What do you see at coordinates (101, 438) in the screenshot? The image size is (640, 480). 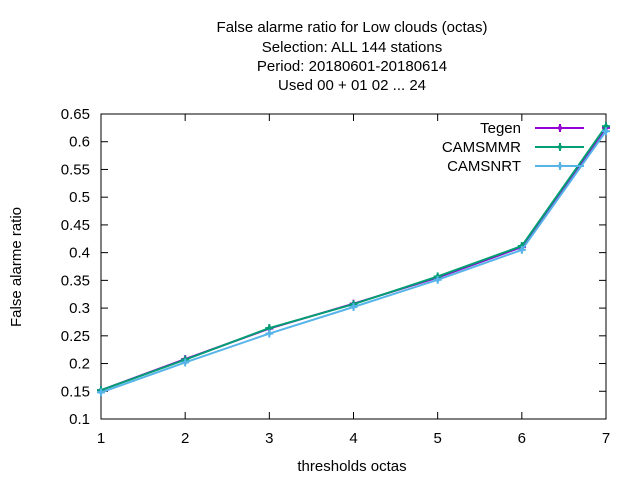 I see `x-tick-label: 1` at bounding box center [101, 438].